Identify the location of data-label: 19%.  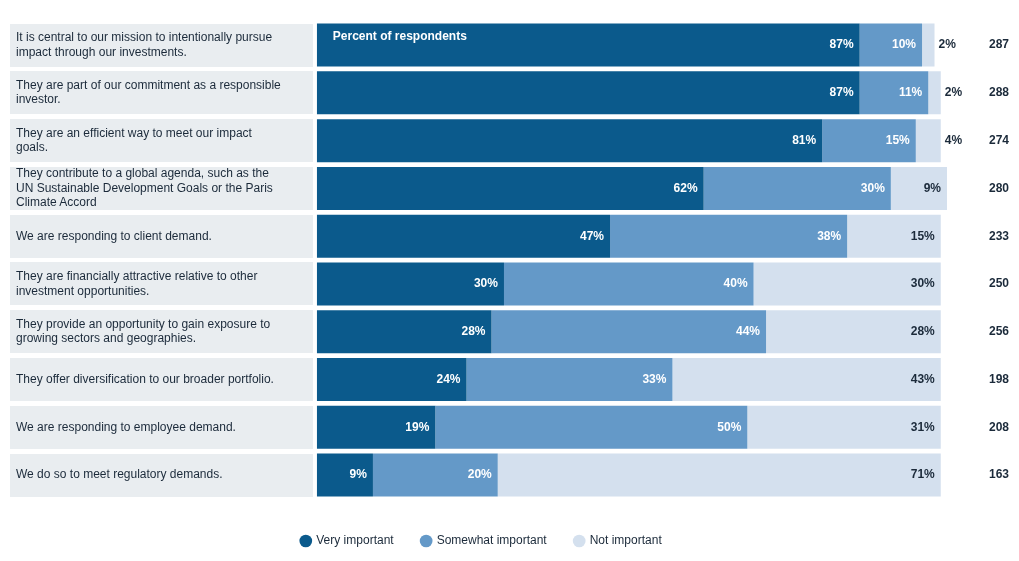
(417, 426).